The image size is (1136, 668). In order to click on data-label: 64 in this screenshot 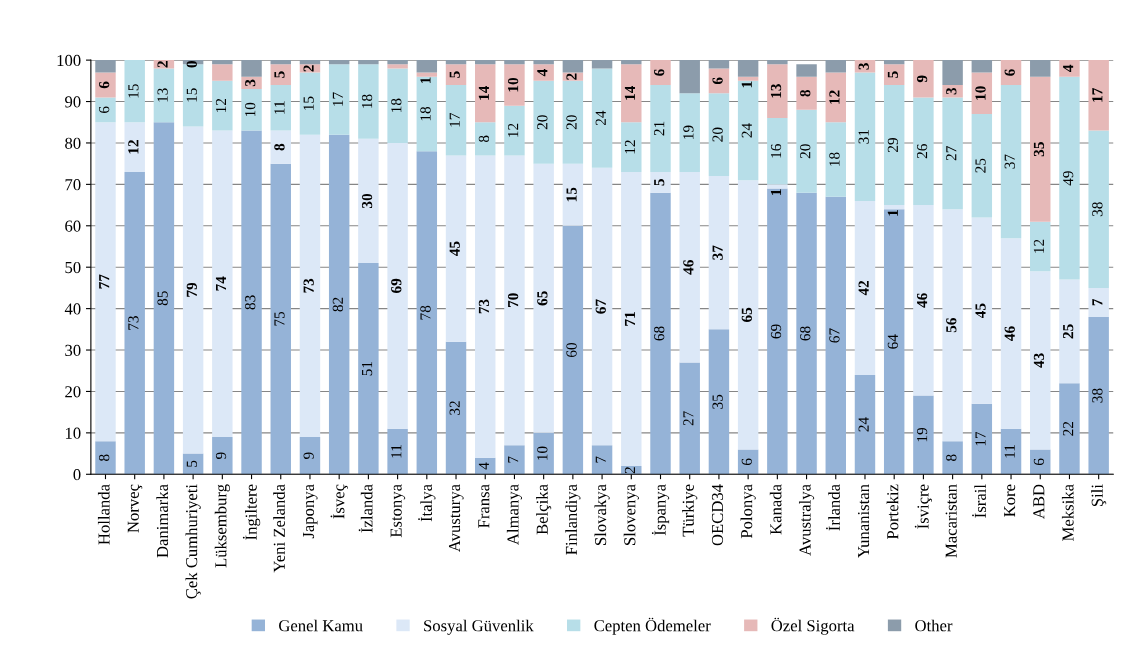, I will do `click(893, 341)`.